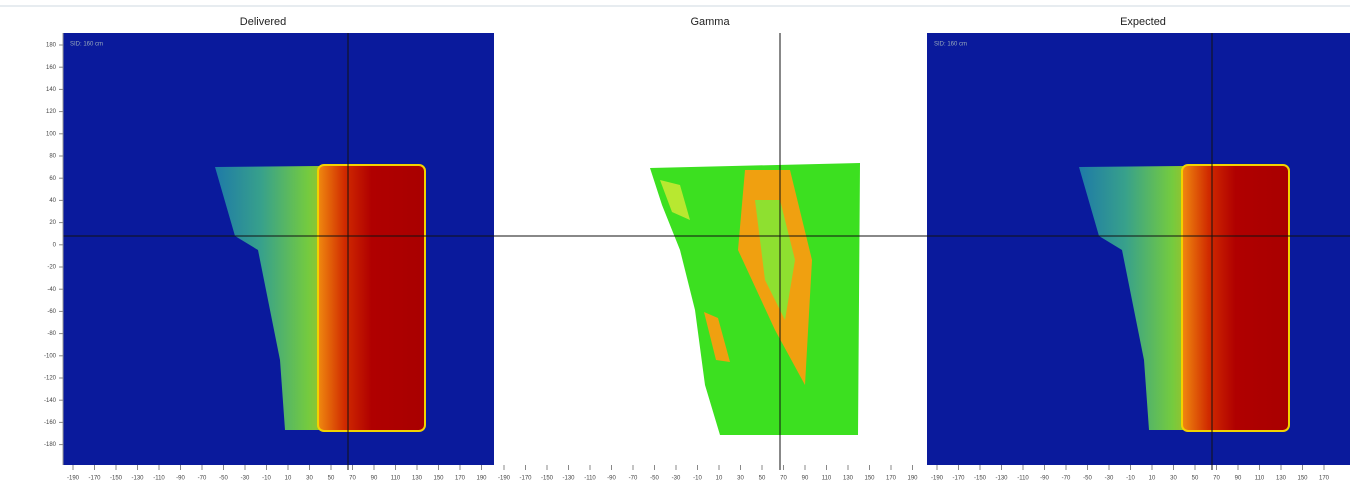 The image size is (1350, 494). Describe the element at coordinates (50, 356) in the screenshot. I see `y-tick-label: -100` at that location.